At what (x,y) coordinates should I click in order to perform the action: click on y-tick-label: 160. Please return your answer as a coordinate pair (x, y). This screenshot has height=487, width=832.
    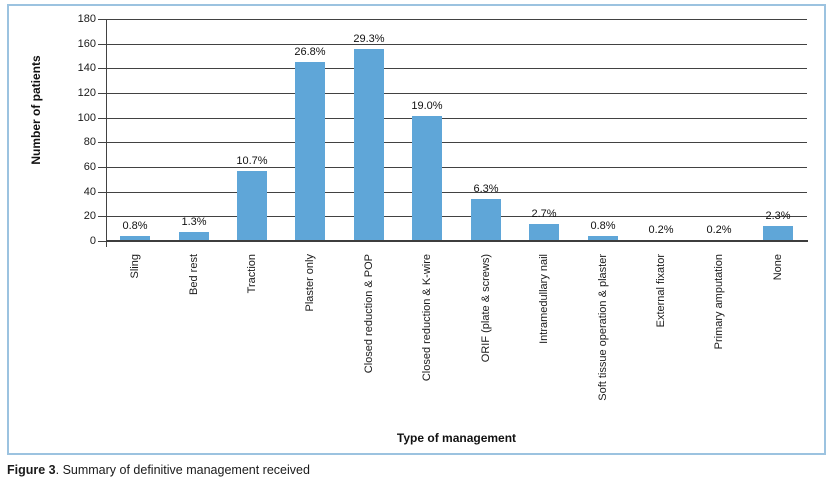
    Looking at the image, I should click on (86, 44).